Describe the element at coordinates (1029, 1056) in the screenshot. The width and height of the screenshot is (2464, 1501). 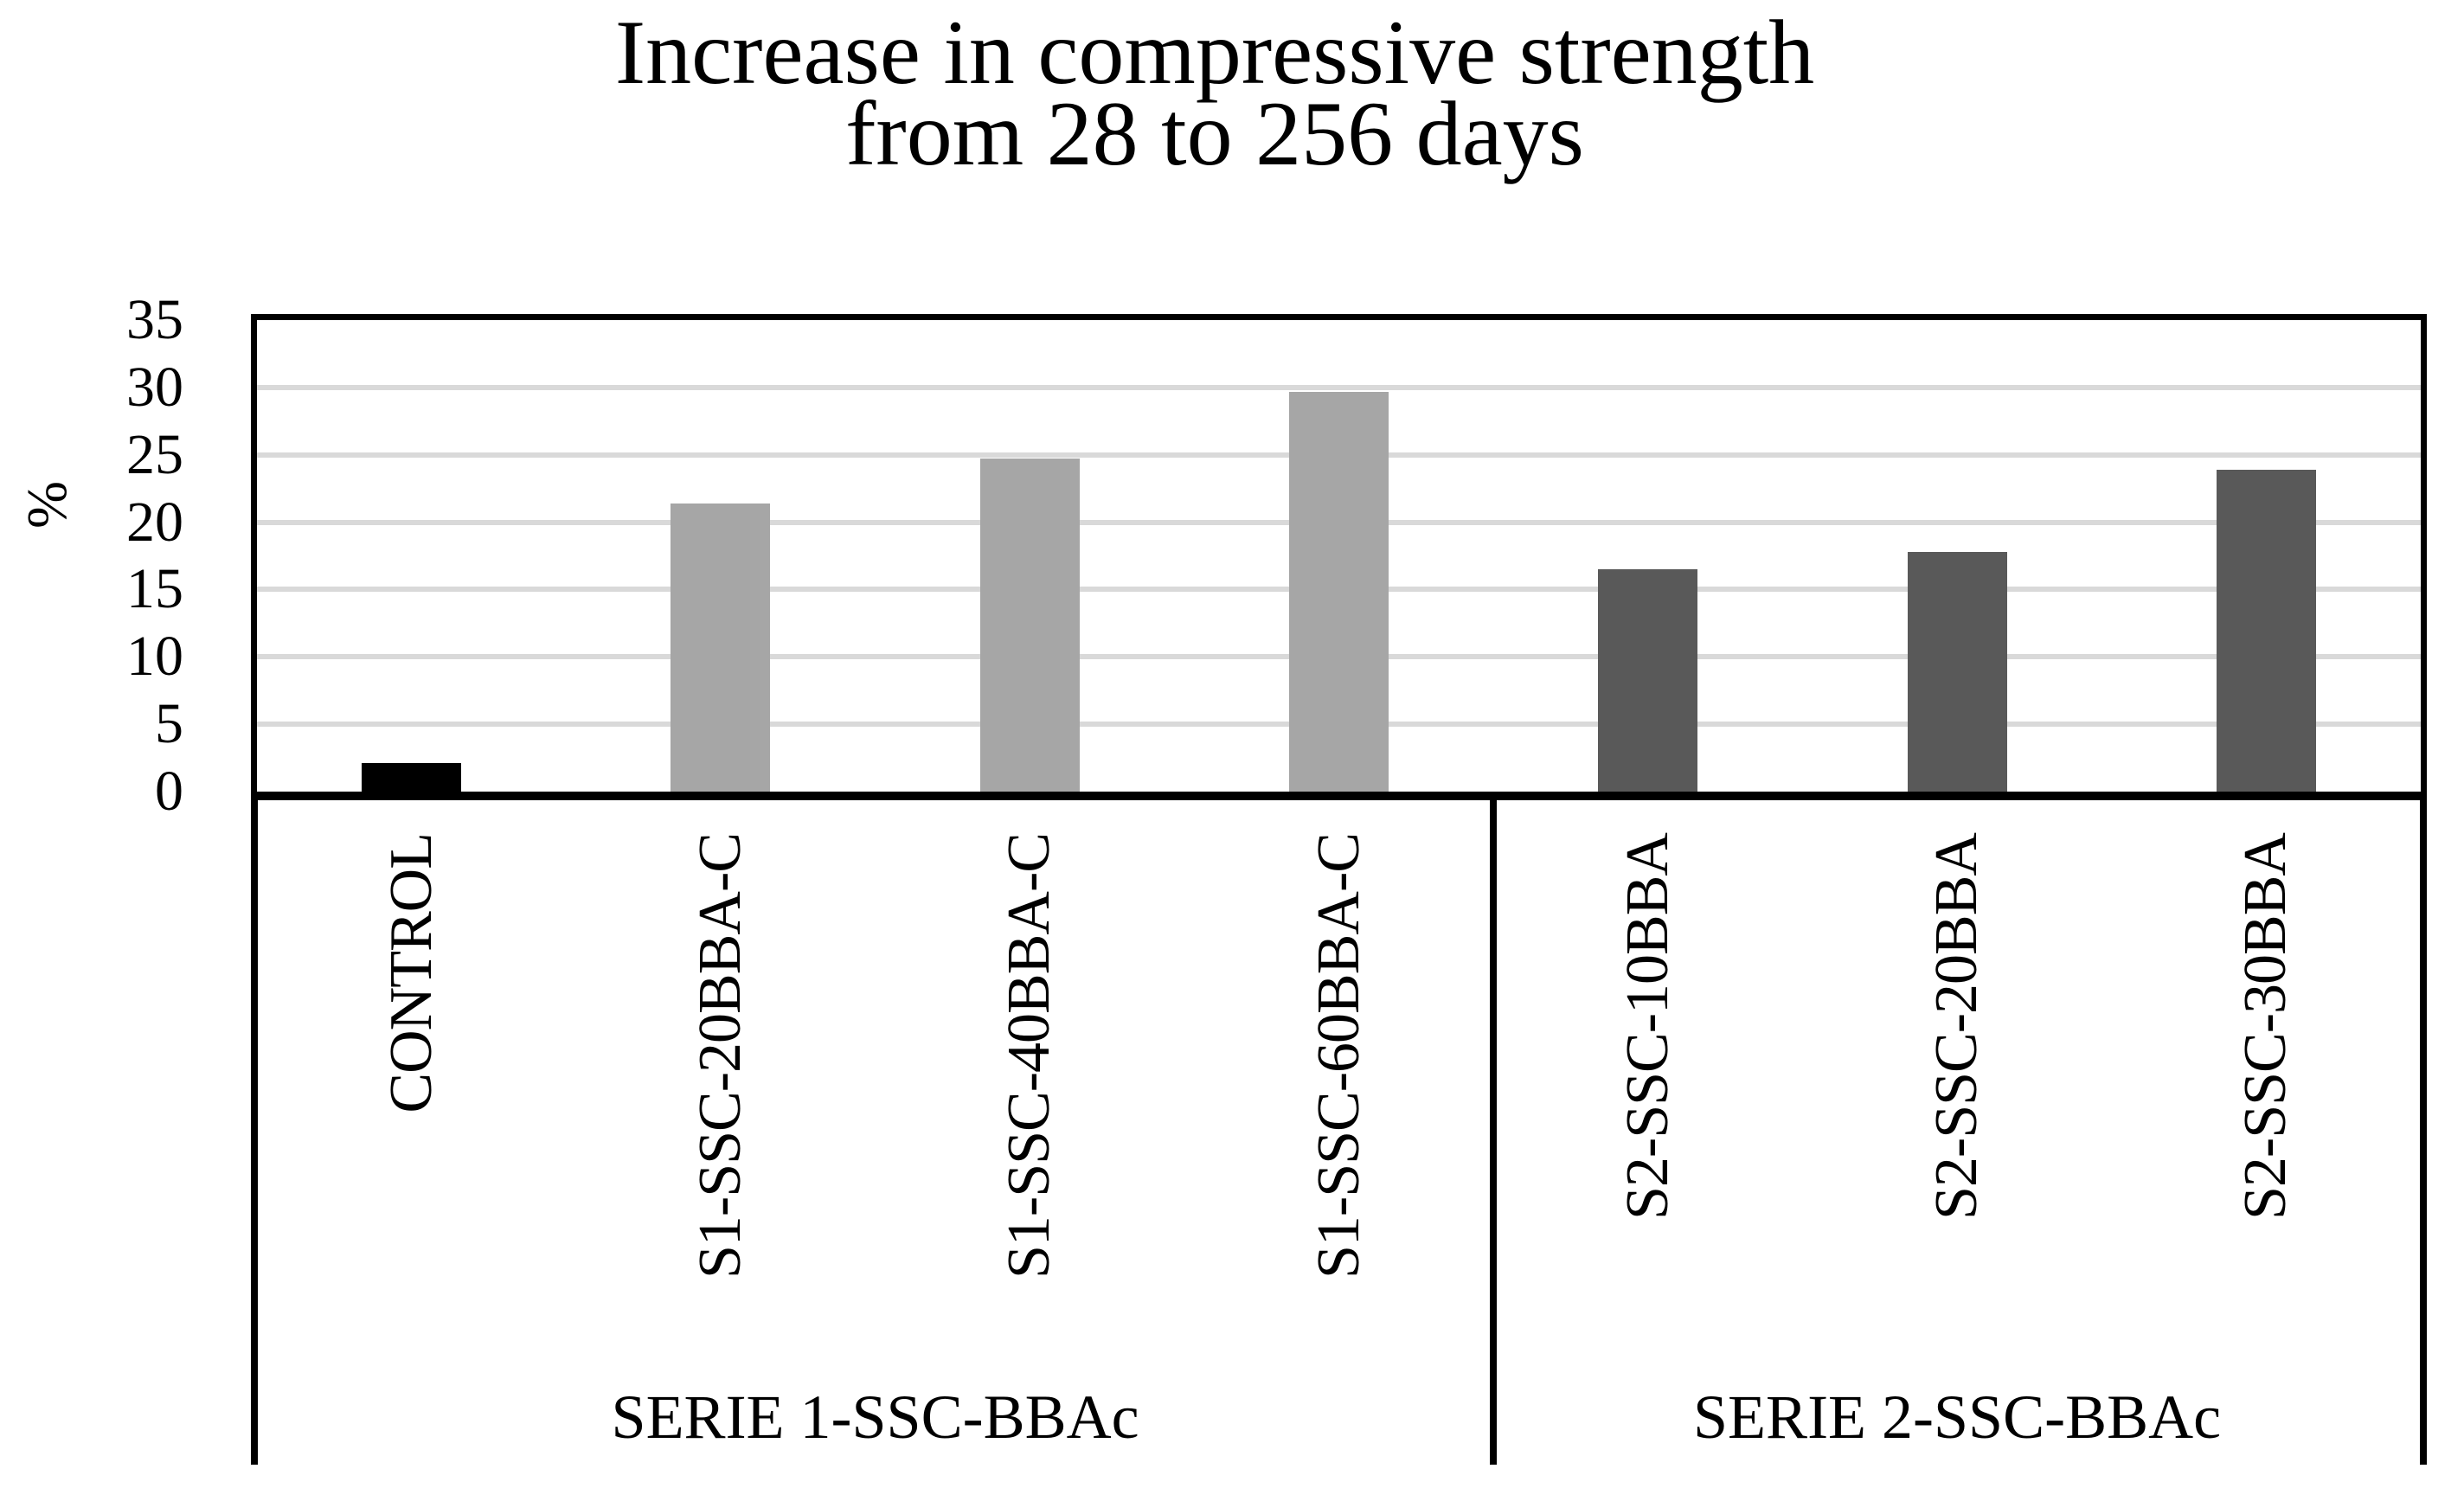
I see `category-label-S1-SSC-40BBA-C: S1-SSC-40BBA-C` at that location.